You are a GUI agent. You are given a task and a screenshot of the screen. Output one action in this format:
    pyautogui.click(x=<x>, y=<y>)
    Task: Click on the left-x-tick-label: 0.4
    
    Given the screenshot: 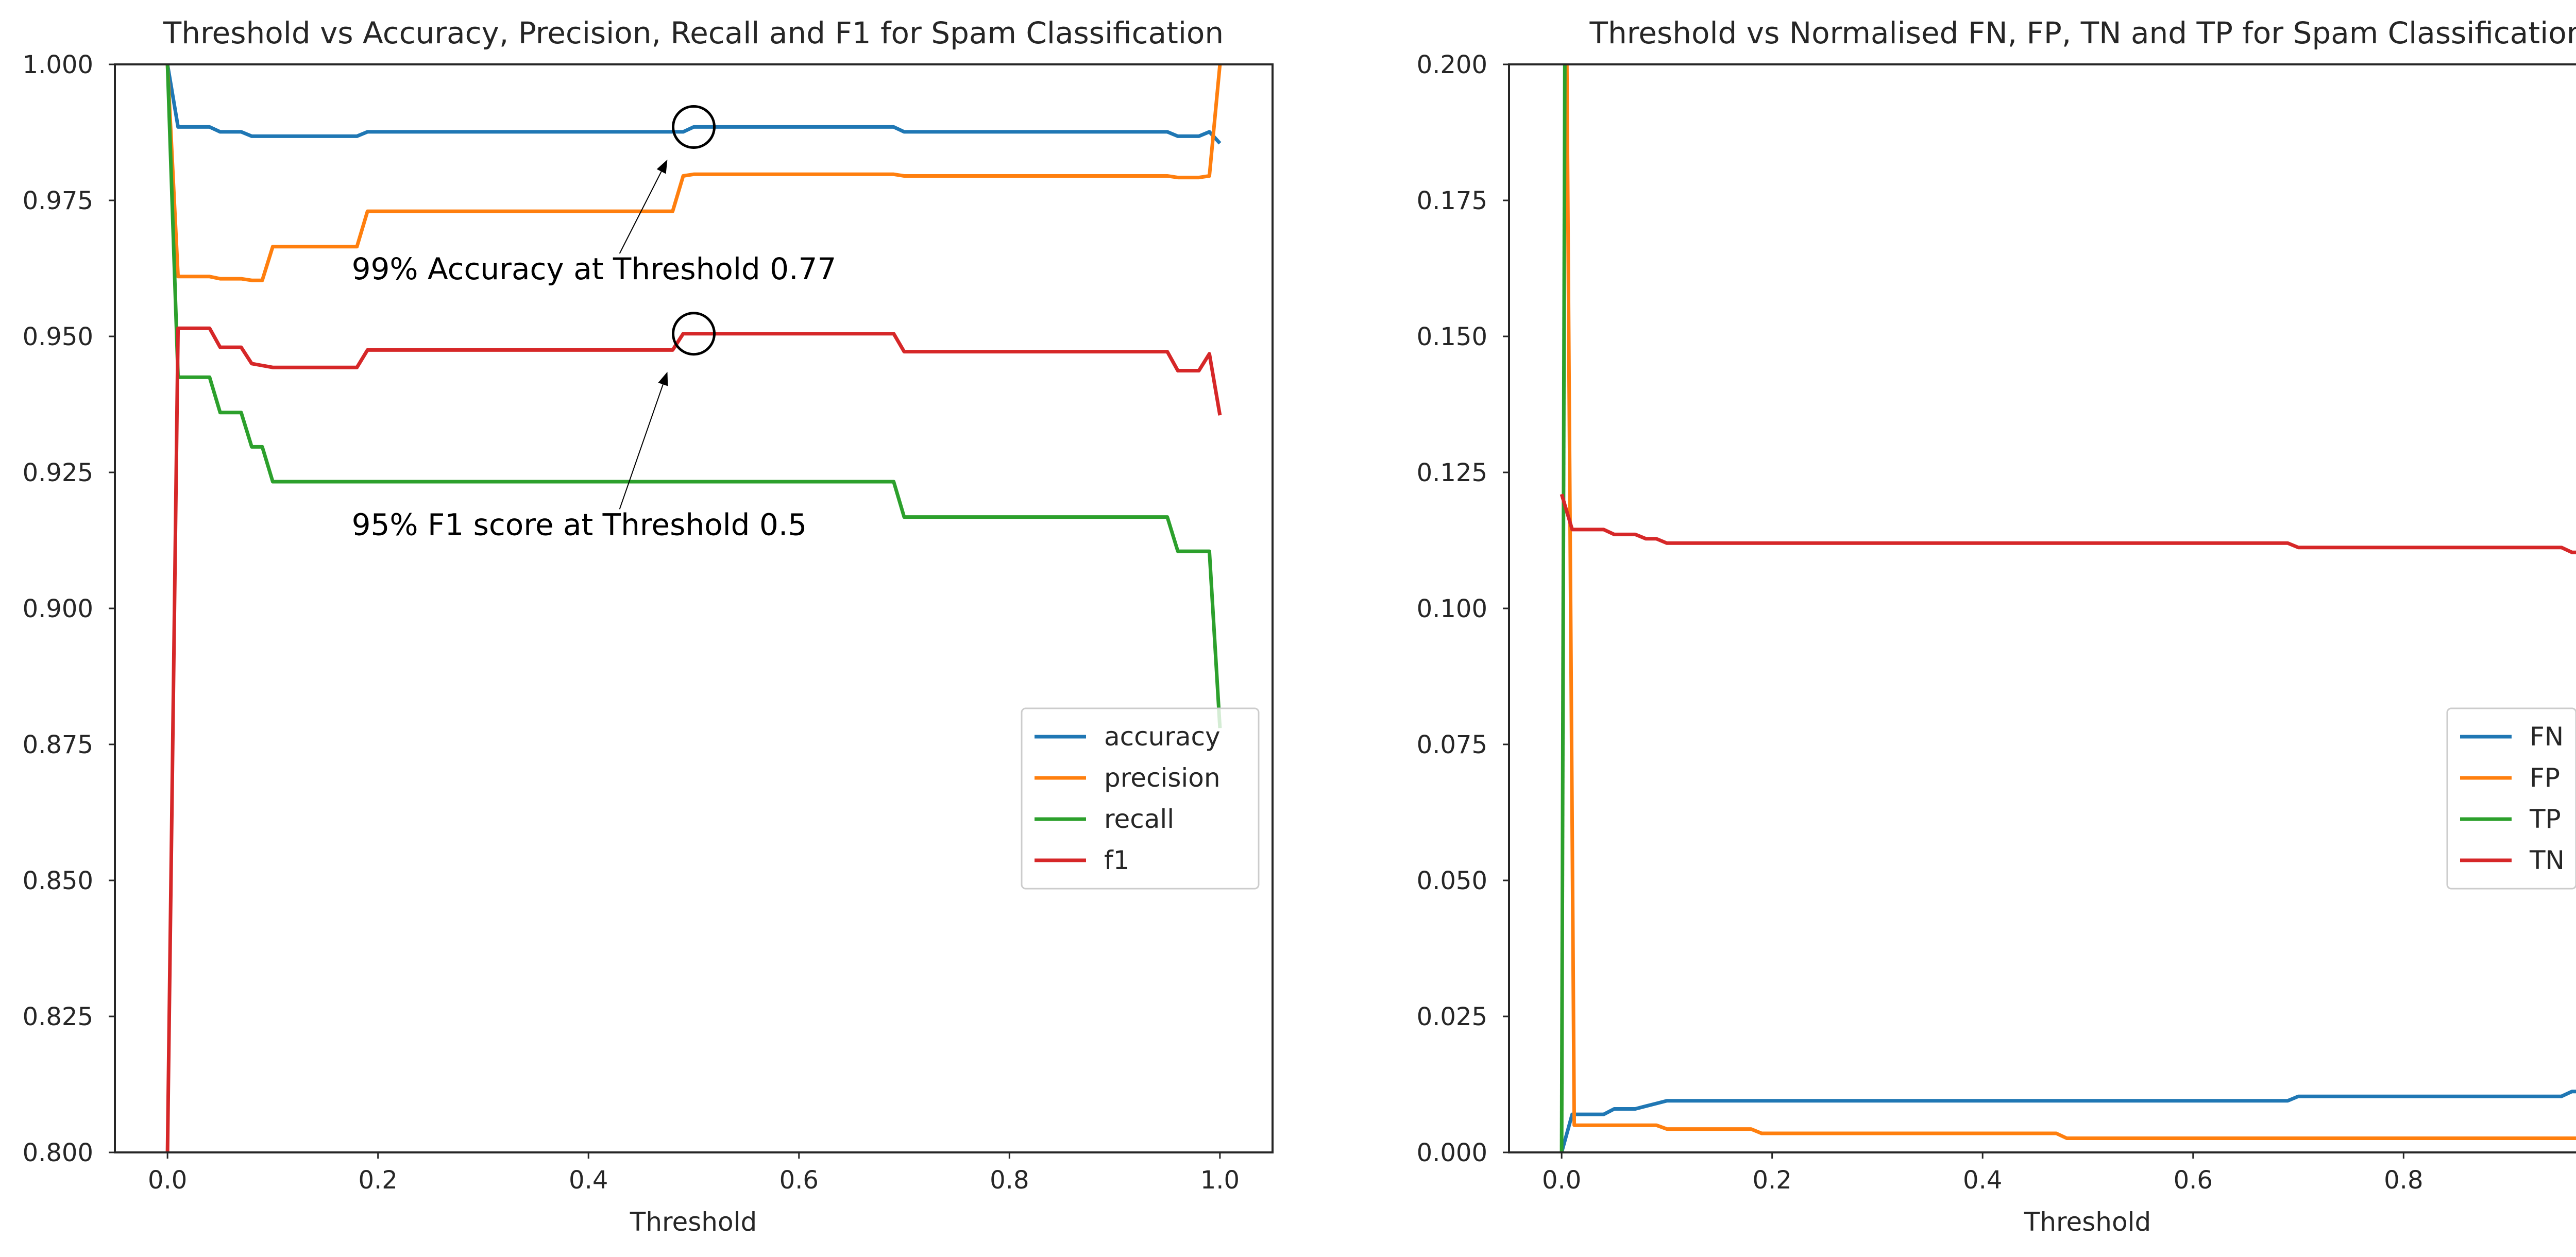 What is the action you would take?
    pyautogui.click(x=588, y=1181)
    